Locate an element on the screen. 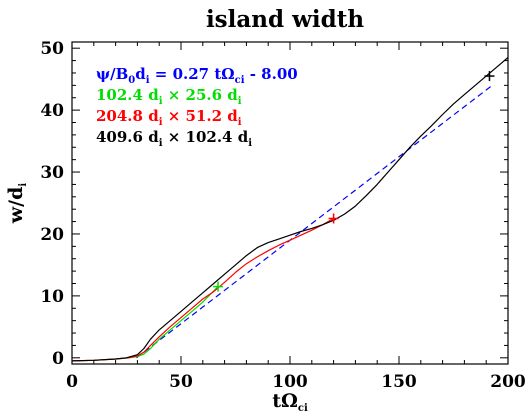  y-tick-label: 50 is located at coordinates (52, 49).